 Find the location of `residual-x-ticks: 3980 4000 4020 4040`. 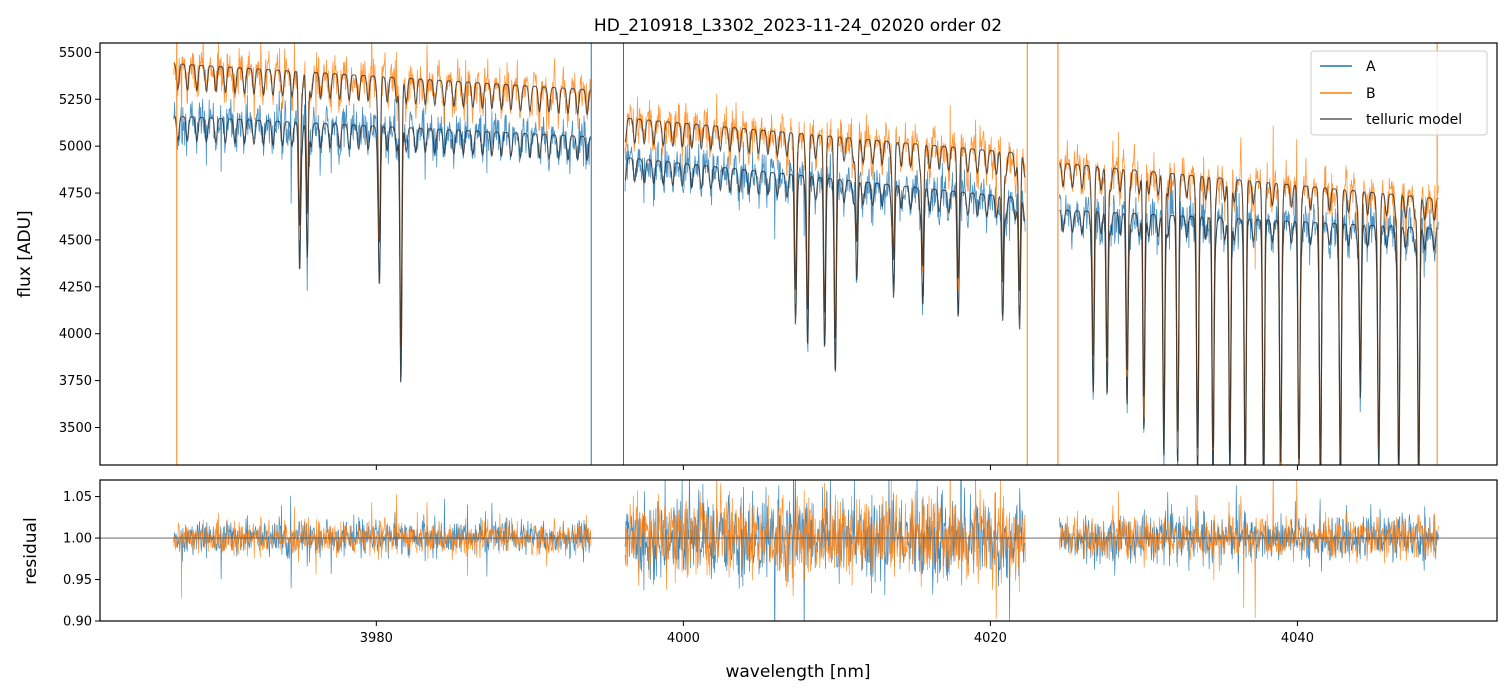

residual-x-ticks: 3980 4000 4020 4040 is located at coordinates (837, 633).